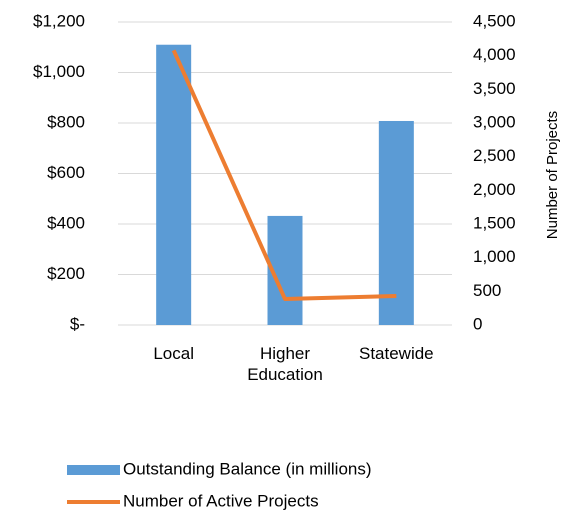  What do you see at coordinates (494, 121) in the screenshot?
I see `y2-tick-label: 3,000` at bounding box center [494, 121].